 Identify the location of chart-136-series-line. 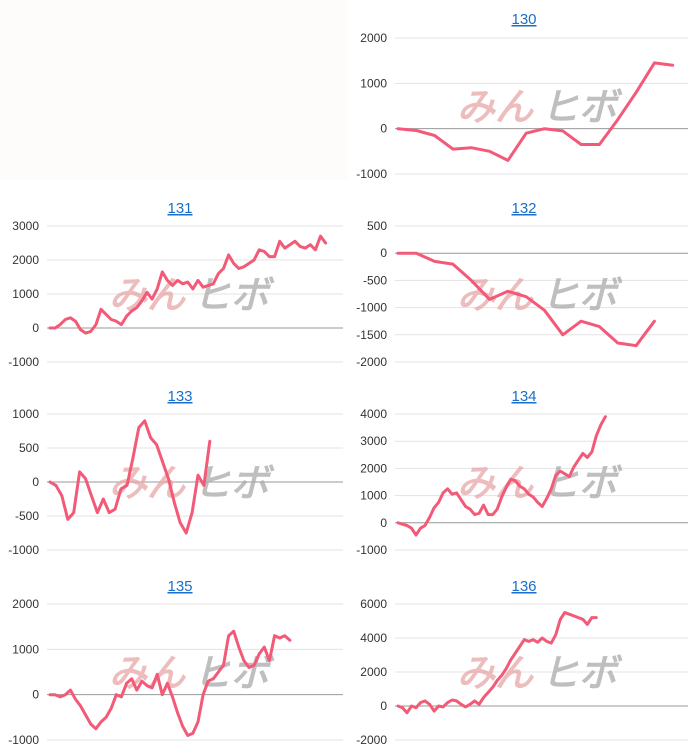
(497, 663).